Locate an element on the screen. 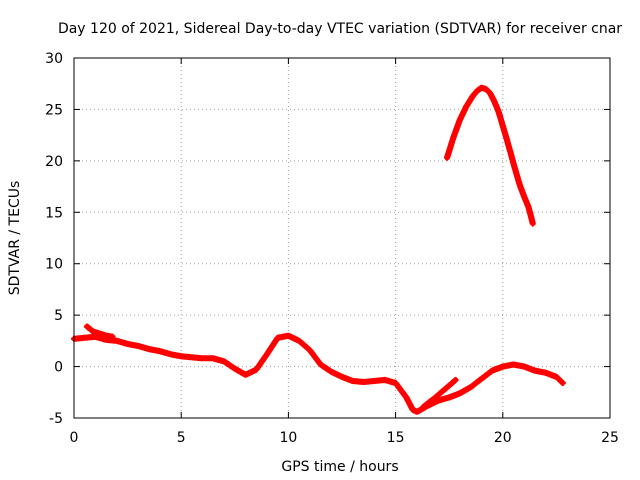 This screenshot has height=480, width=640. x-tick-label: 5 is located at coordinates (181, 438).